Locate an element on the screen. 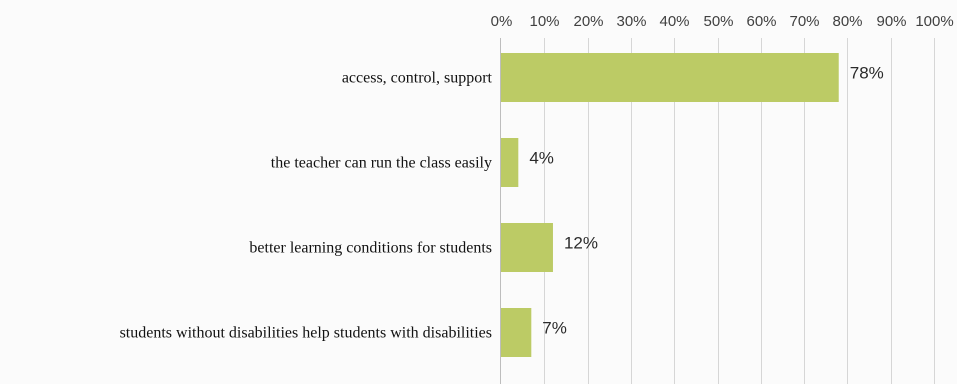 The image size is (957, 384). category-label: better learning conditions for students is located at coordinates (370, 248).